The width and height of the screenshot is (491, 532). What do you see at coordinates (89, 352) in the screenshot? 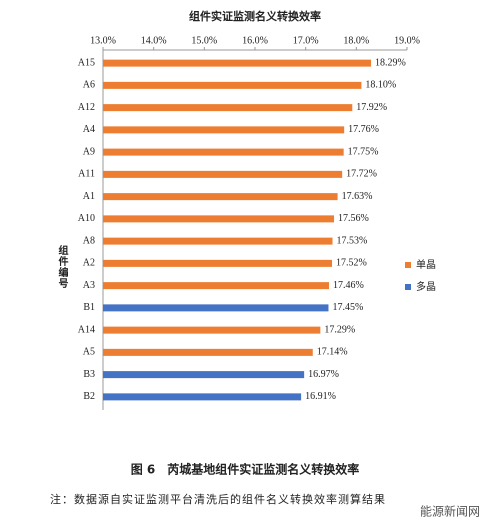
I see `y-tick-label: A5` at bounding box center [89, 352].